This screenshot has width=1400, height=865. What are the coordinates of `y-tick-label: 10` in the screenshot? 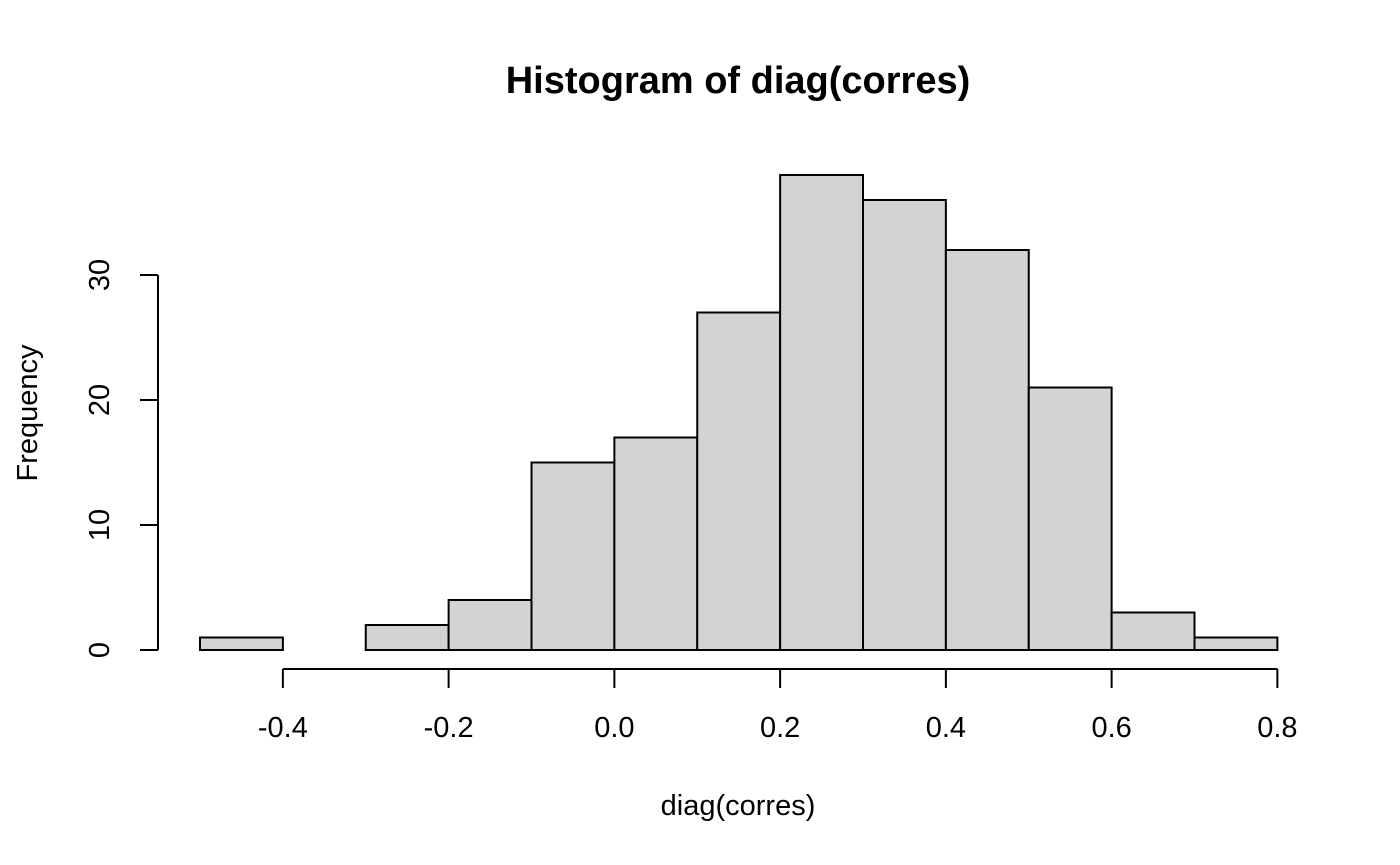 It's located at (100, 525).